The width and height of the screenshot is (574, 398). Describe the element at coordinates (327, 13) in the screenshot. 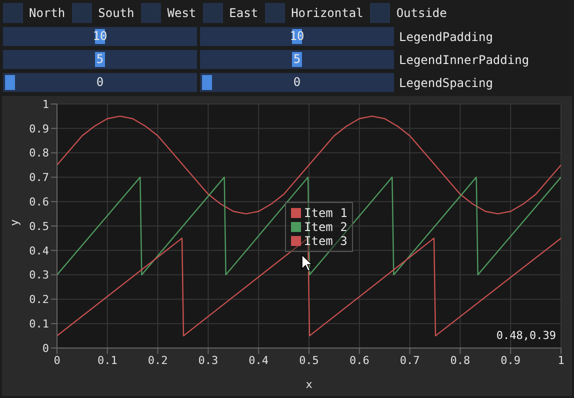

I see `text: Horizontal` at that location.